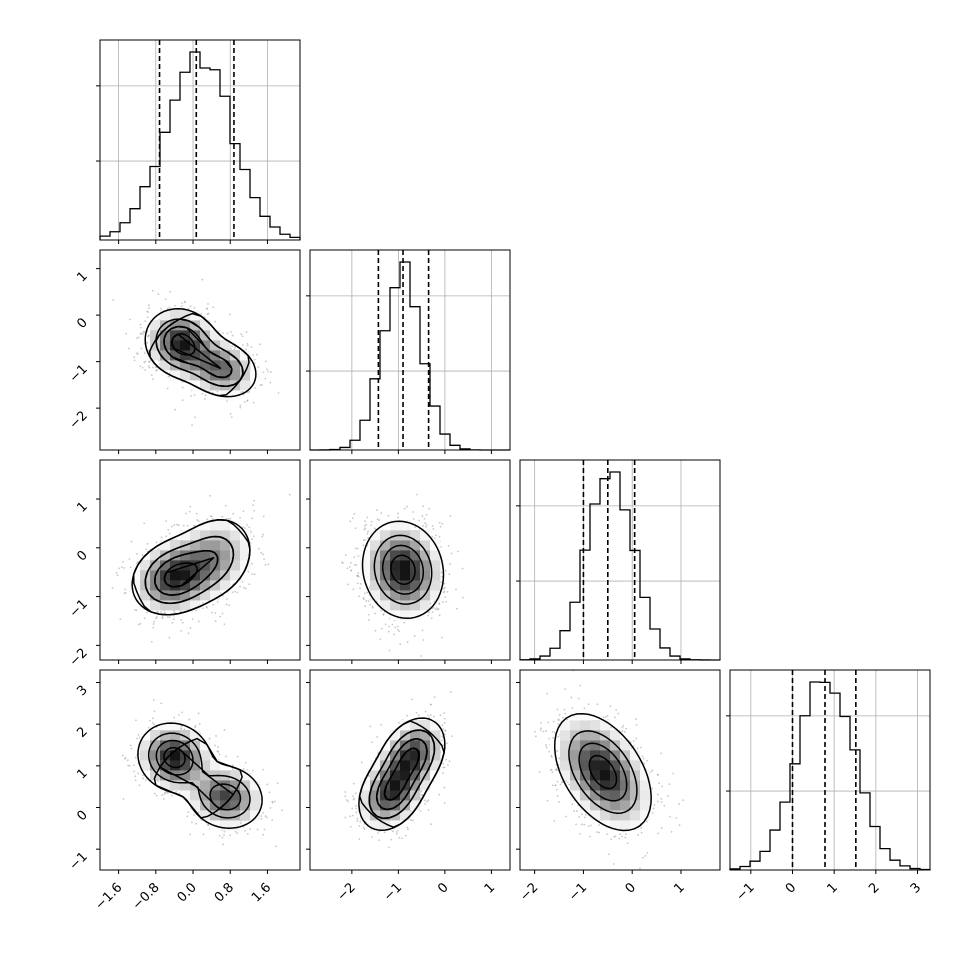 Image resolution: width=970 pixels, height=975 pixels. Describe the element at coordinates (791, 888) in the screenshot. I see `x-tick-label: 0` at that location.